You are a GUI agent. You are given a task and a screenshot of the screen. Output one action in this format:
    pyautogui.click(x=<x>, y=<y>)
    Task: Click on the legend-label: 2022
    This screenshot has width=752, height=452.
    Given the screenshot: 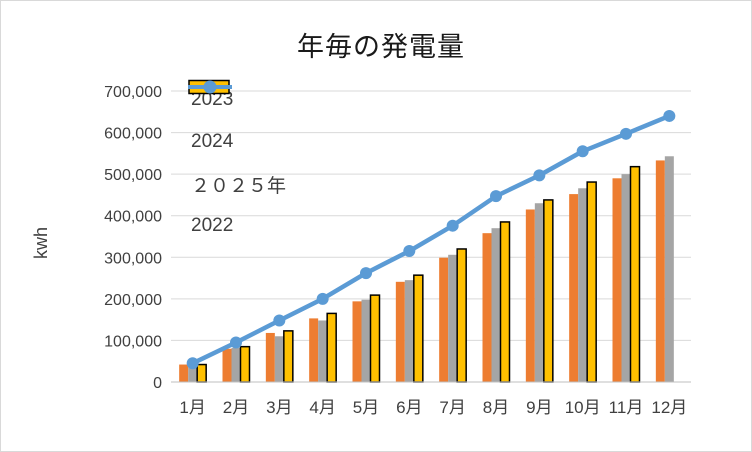 What is the action you would take?
    pyautogui.click(x=212, y=225)
    